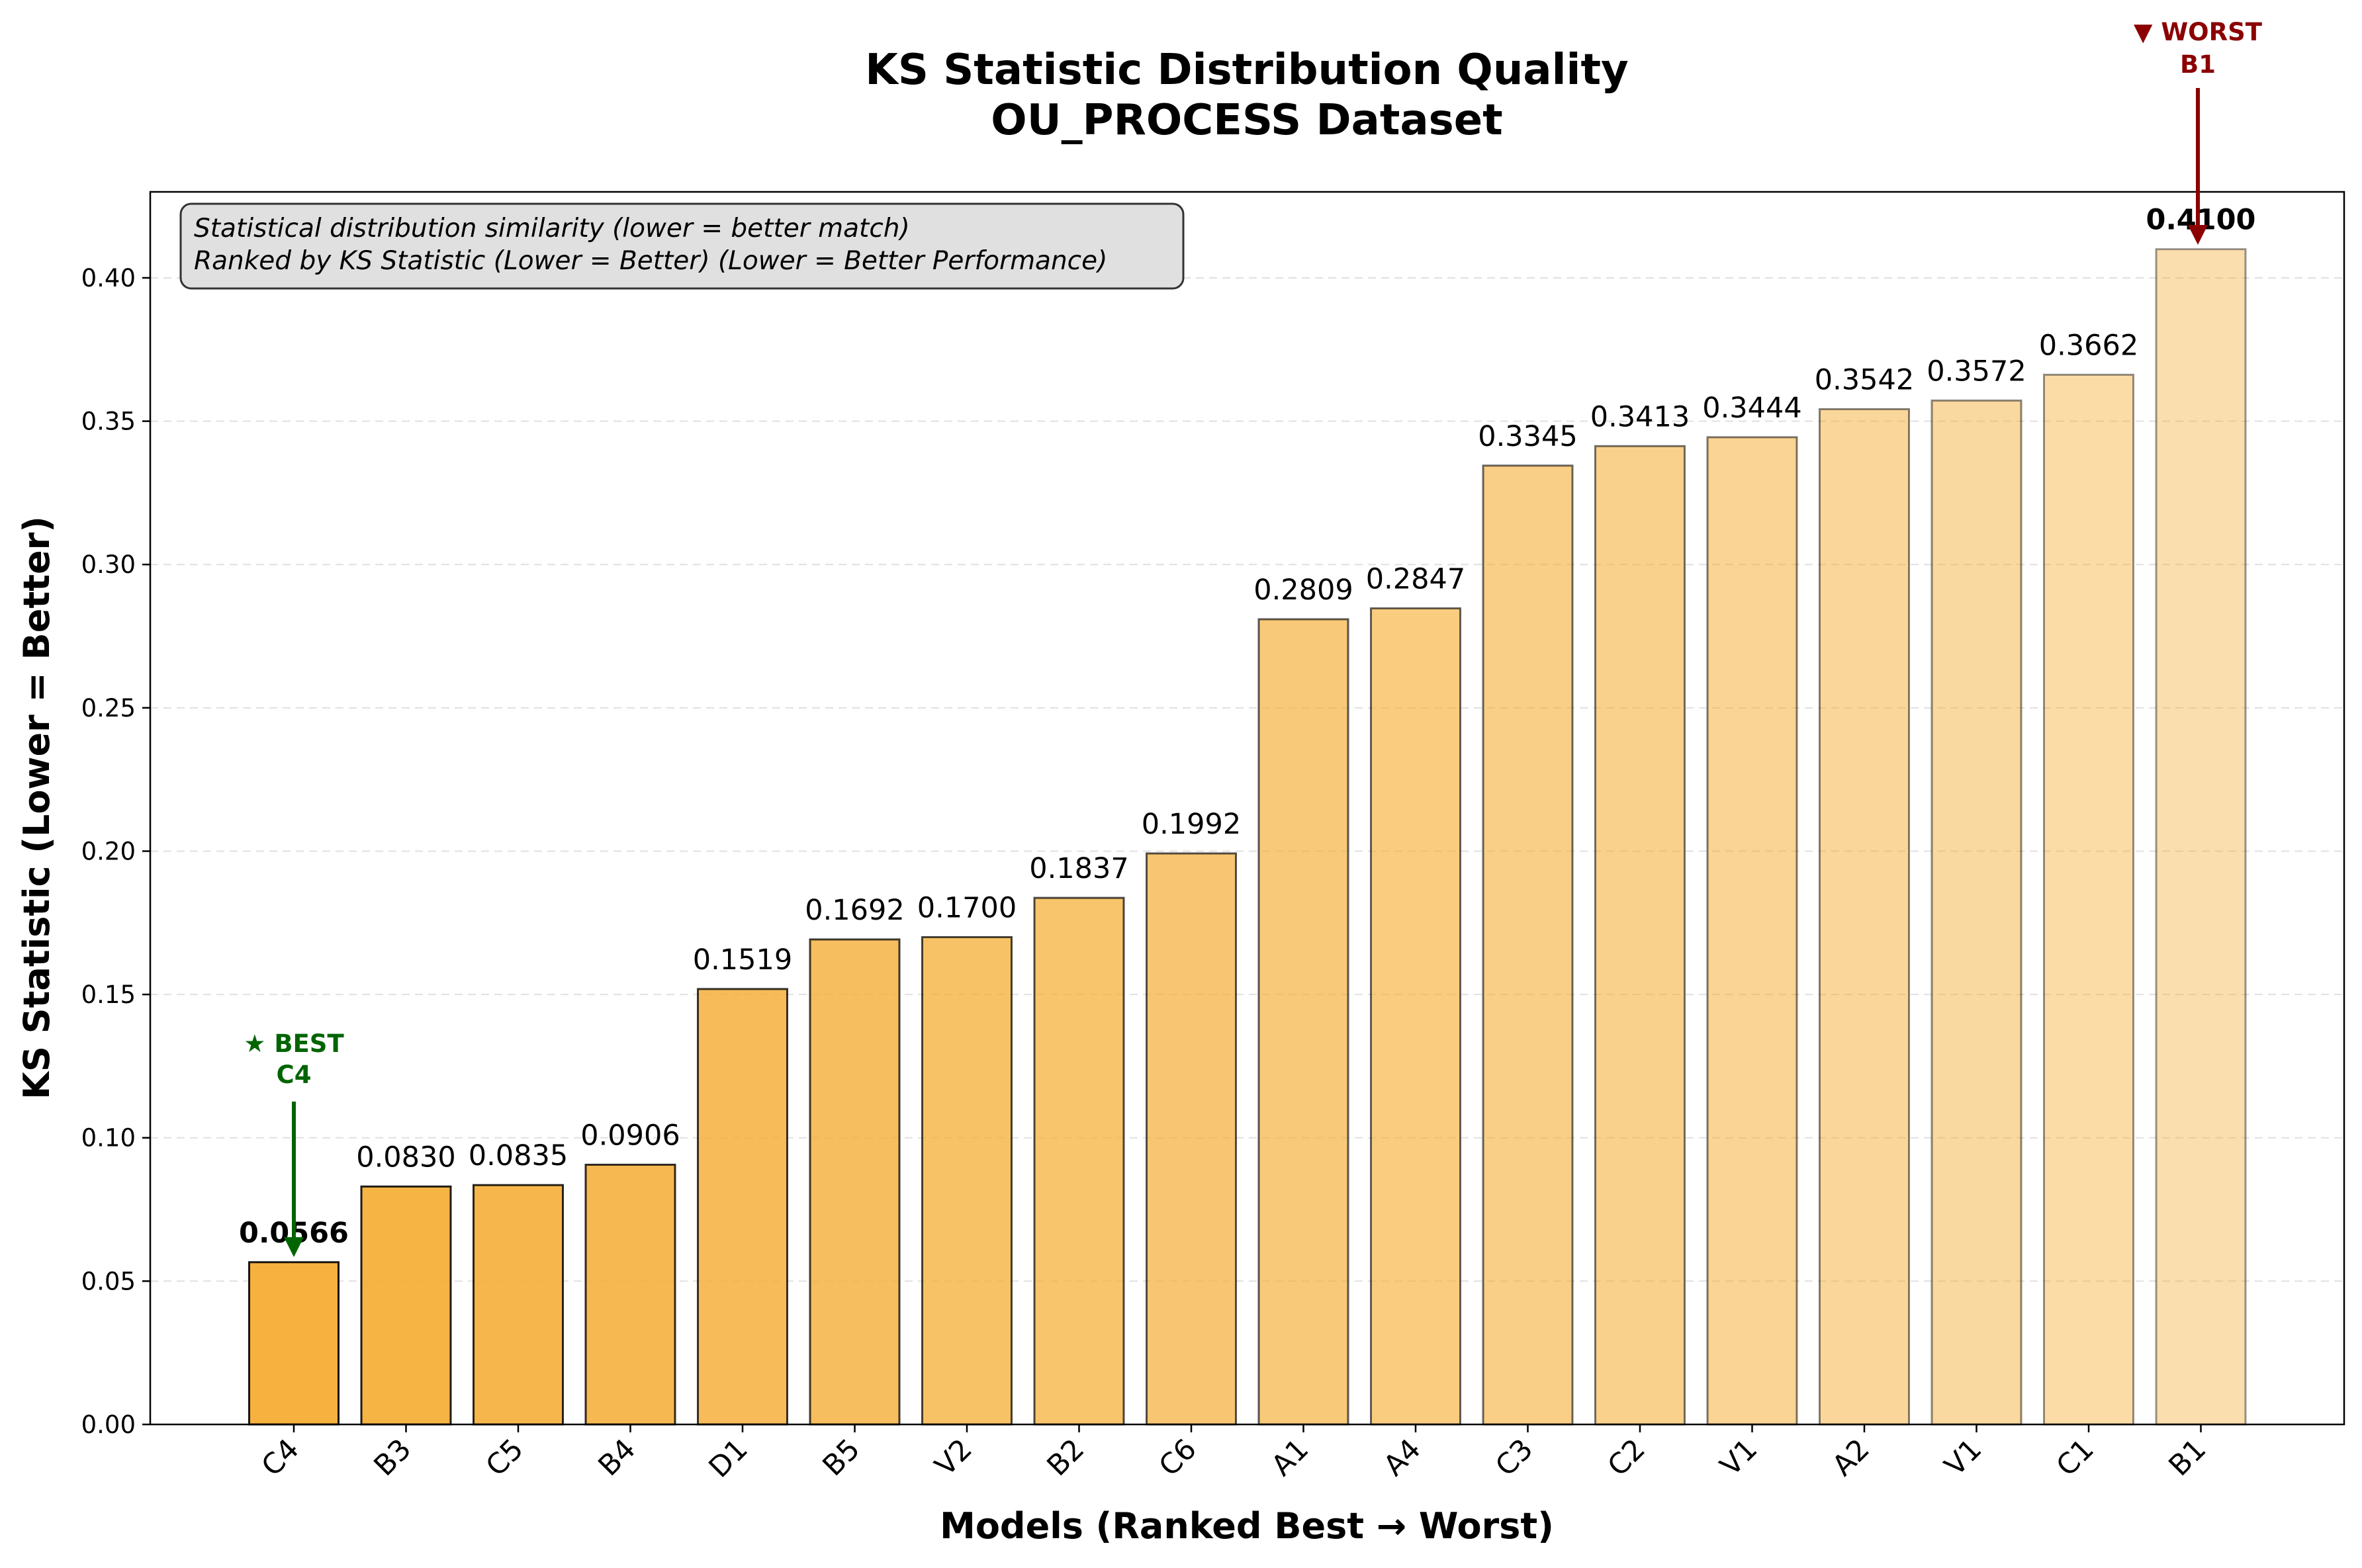 This screenshot has height=1568, width=2362. I want to click on chart-title-line1: KS Statistic Distribution Quality, so click(1247, 71).